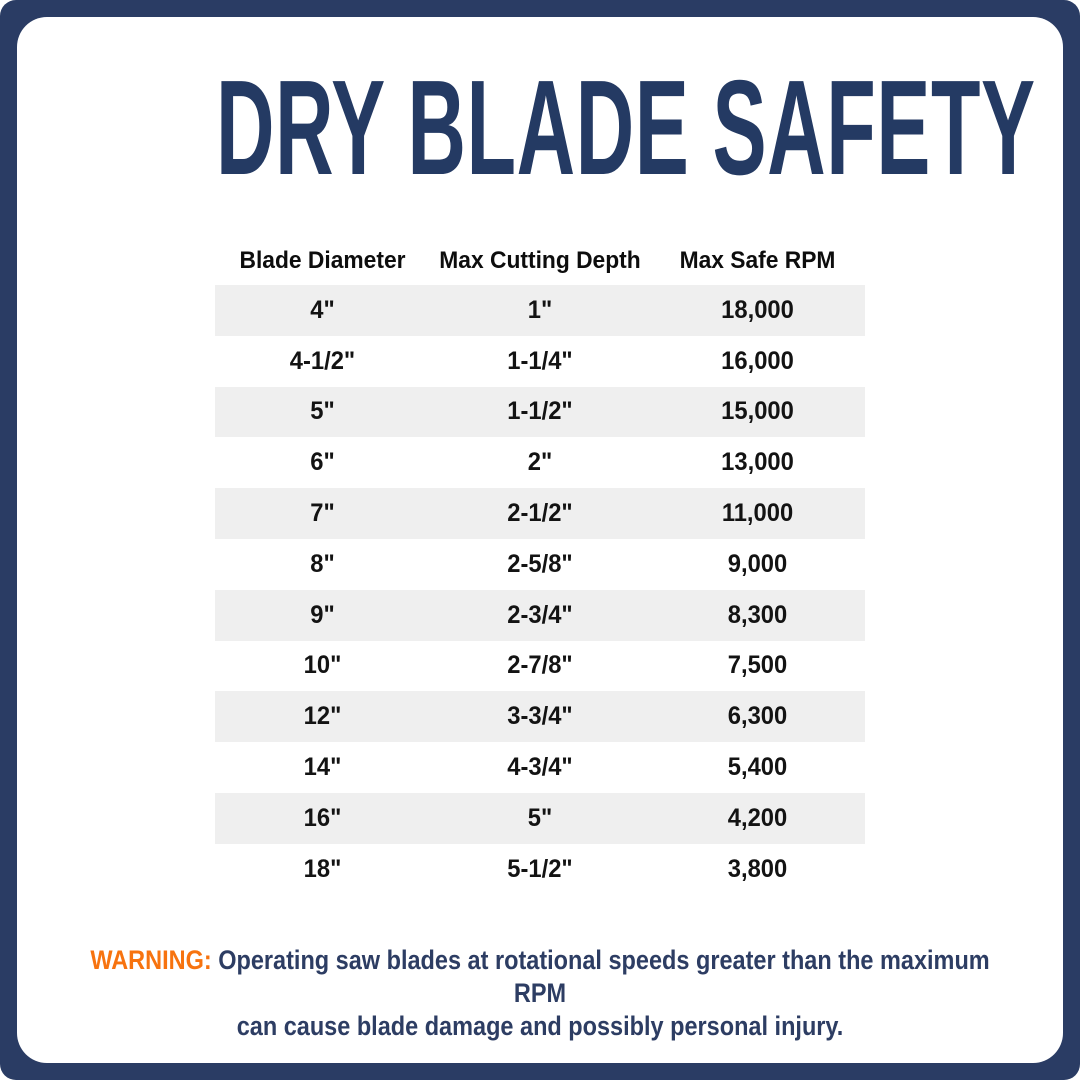 The width and height of the screenshot is (1080, 1080). I want to click on cell-max-safe-rpm: 5,400, so click(757, 767).